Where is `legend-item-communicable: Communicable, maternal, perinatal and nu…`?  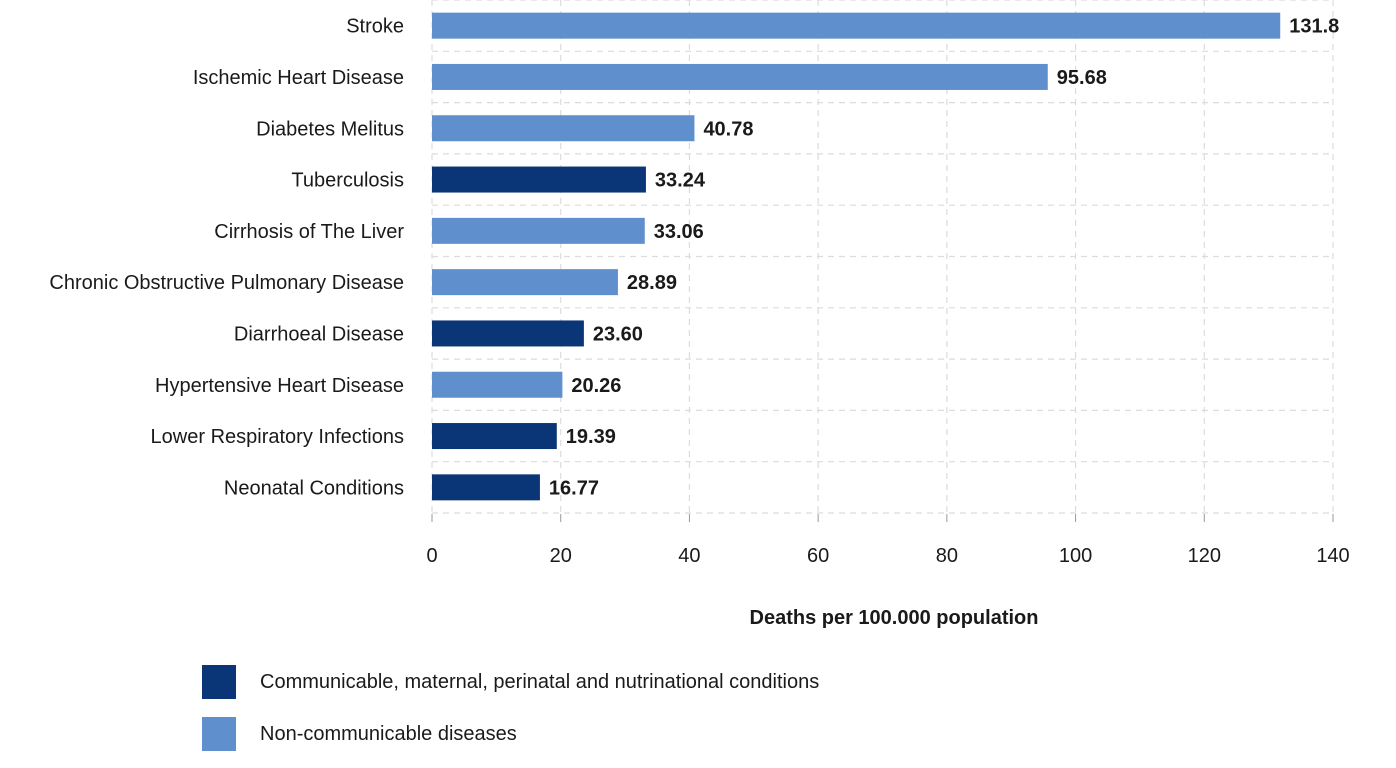 legend-item-communicable: Communicable, maternal, perinatal and nu… is located at coordinates (510, 682).